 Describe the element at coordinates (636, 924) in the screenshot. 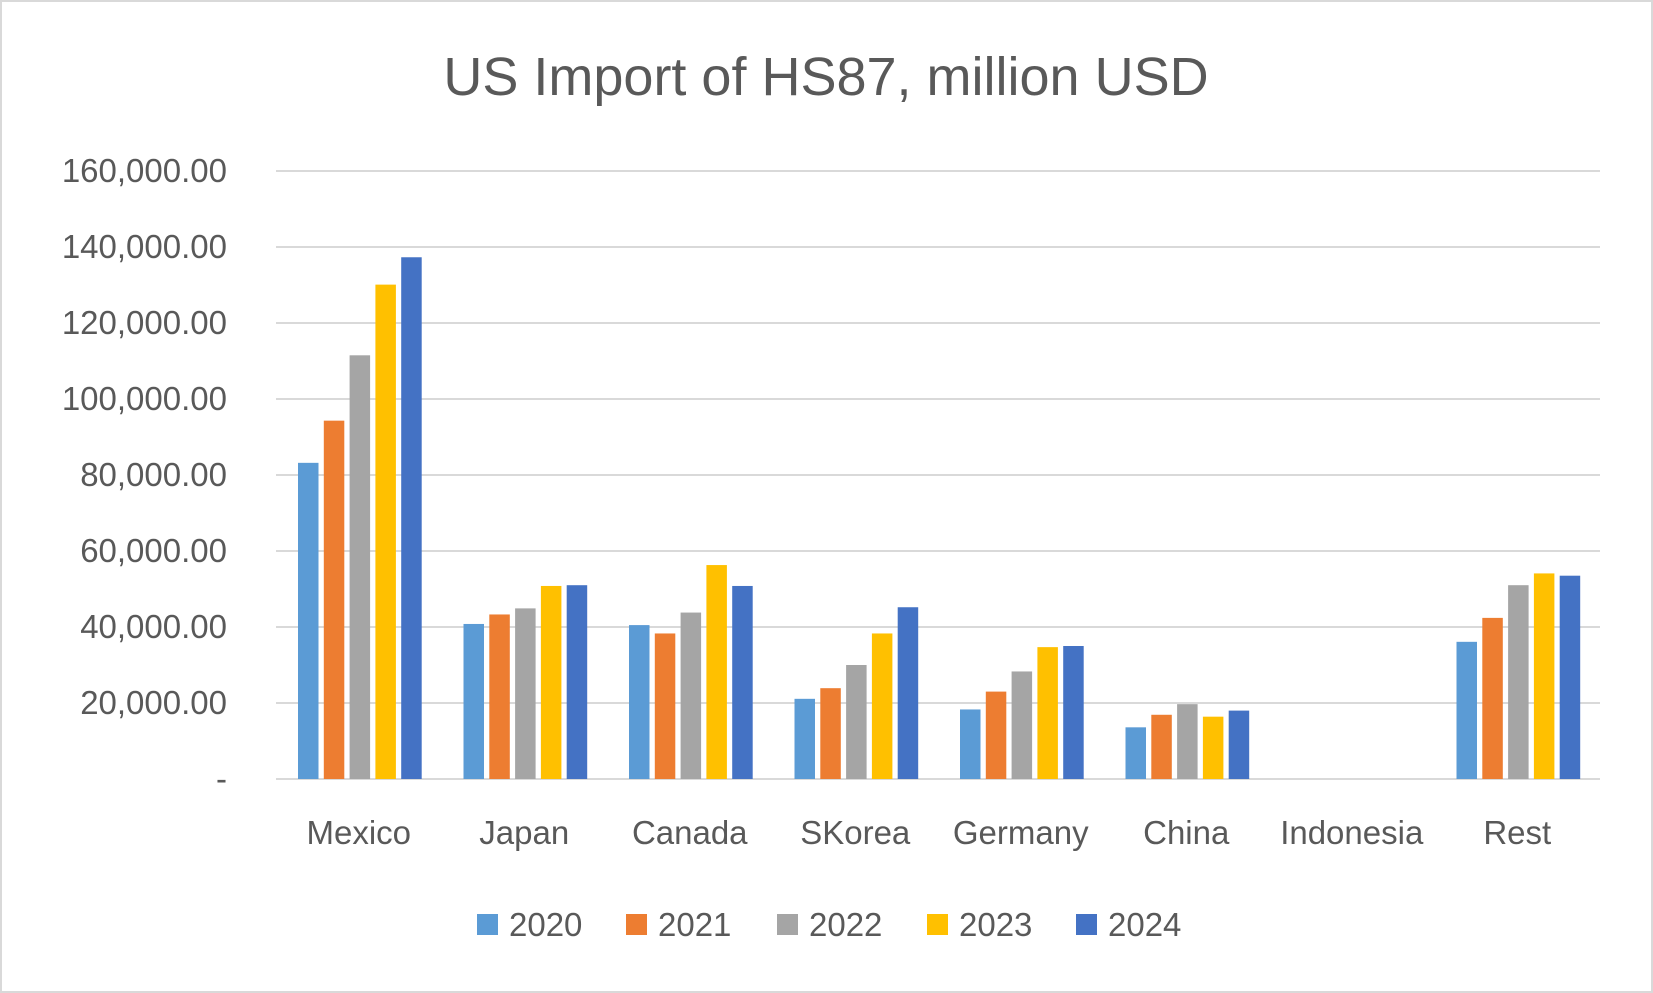

I see `legend-swatch-2021` at that location.